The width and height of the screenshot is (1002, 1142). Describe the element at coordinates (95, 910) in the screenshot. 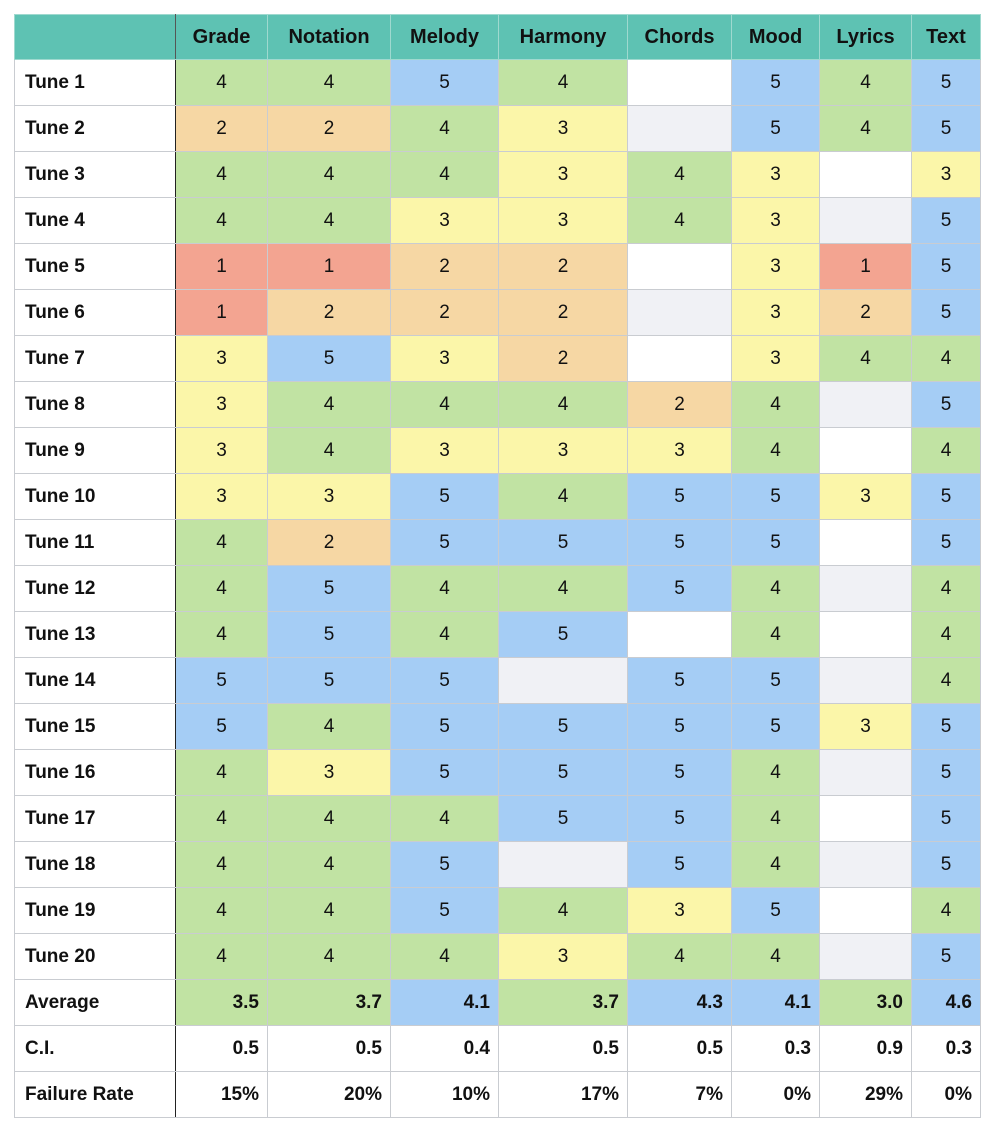

I see `row-label: Tune 19` at that location.